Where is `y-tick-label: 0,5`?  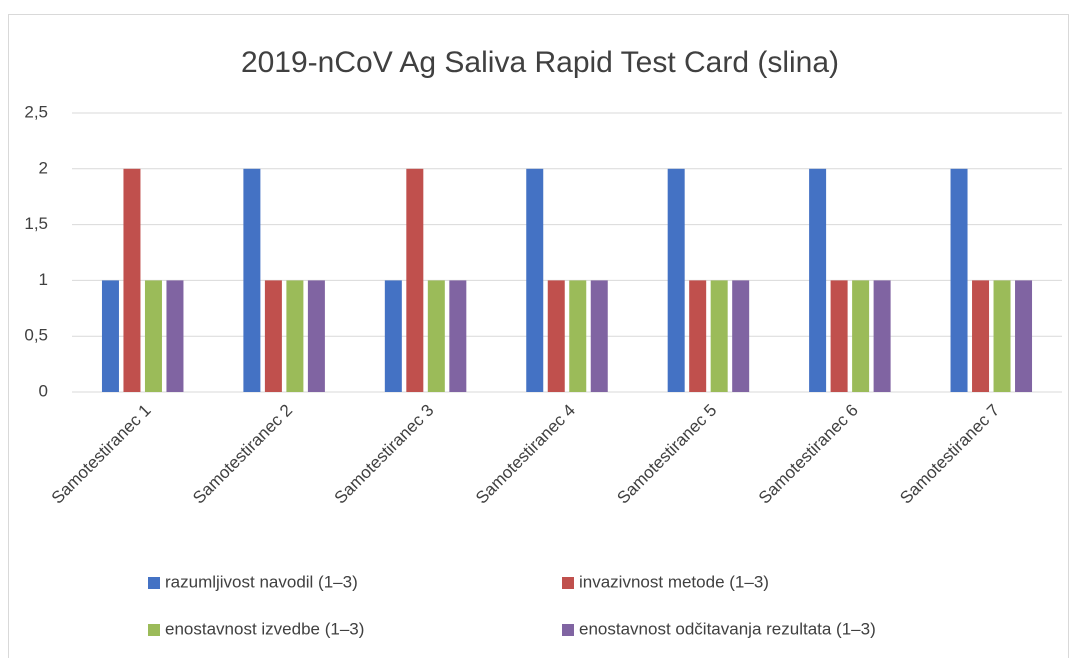
y-tick-label: 0,5 is located at coordinates (36, 335).